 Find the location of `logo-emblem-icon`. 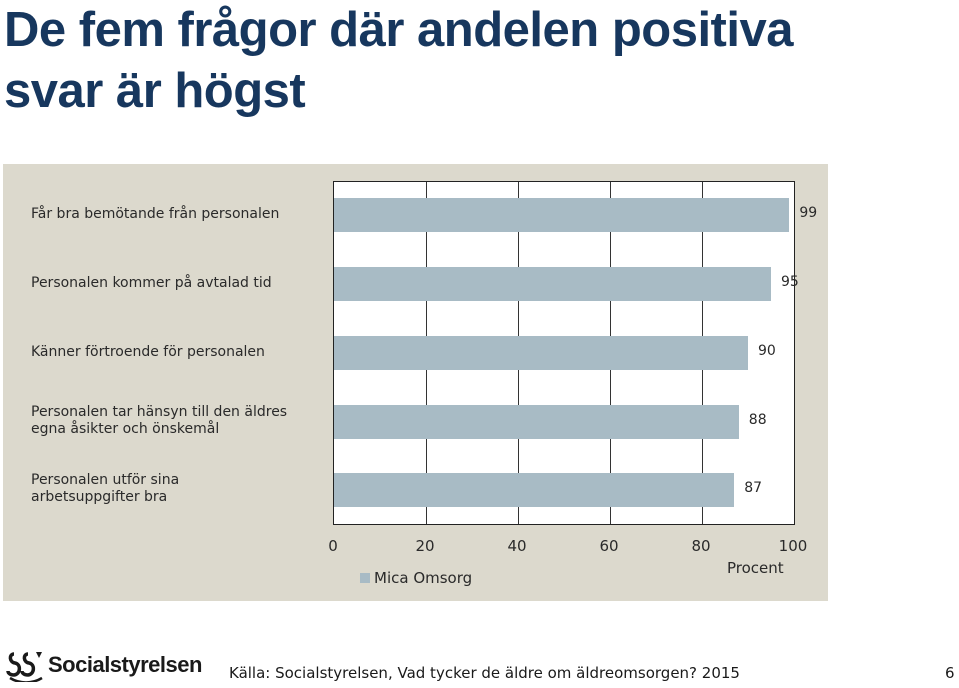

logo-emblem-icon is located at coordinates (24, 667).